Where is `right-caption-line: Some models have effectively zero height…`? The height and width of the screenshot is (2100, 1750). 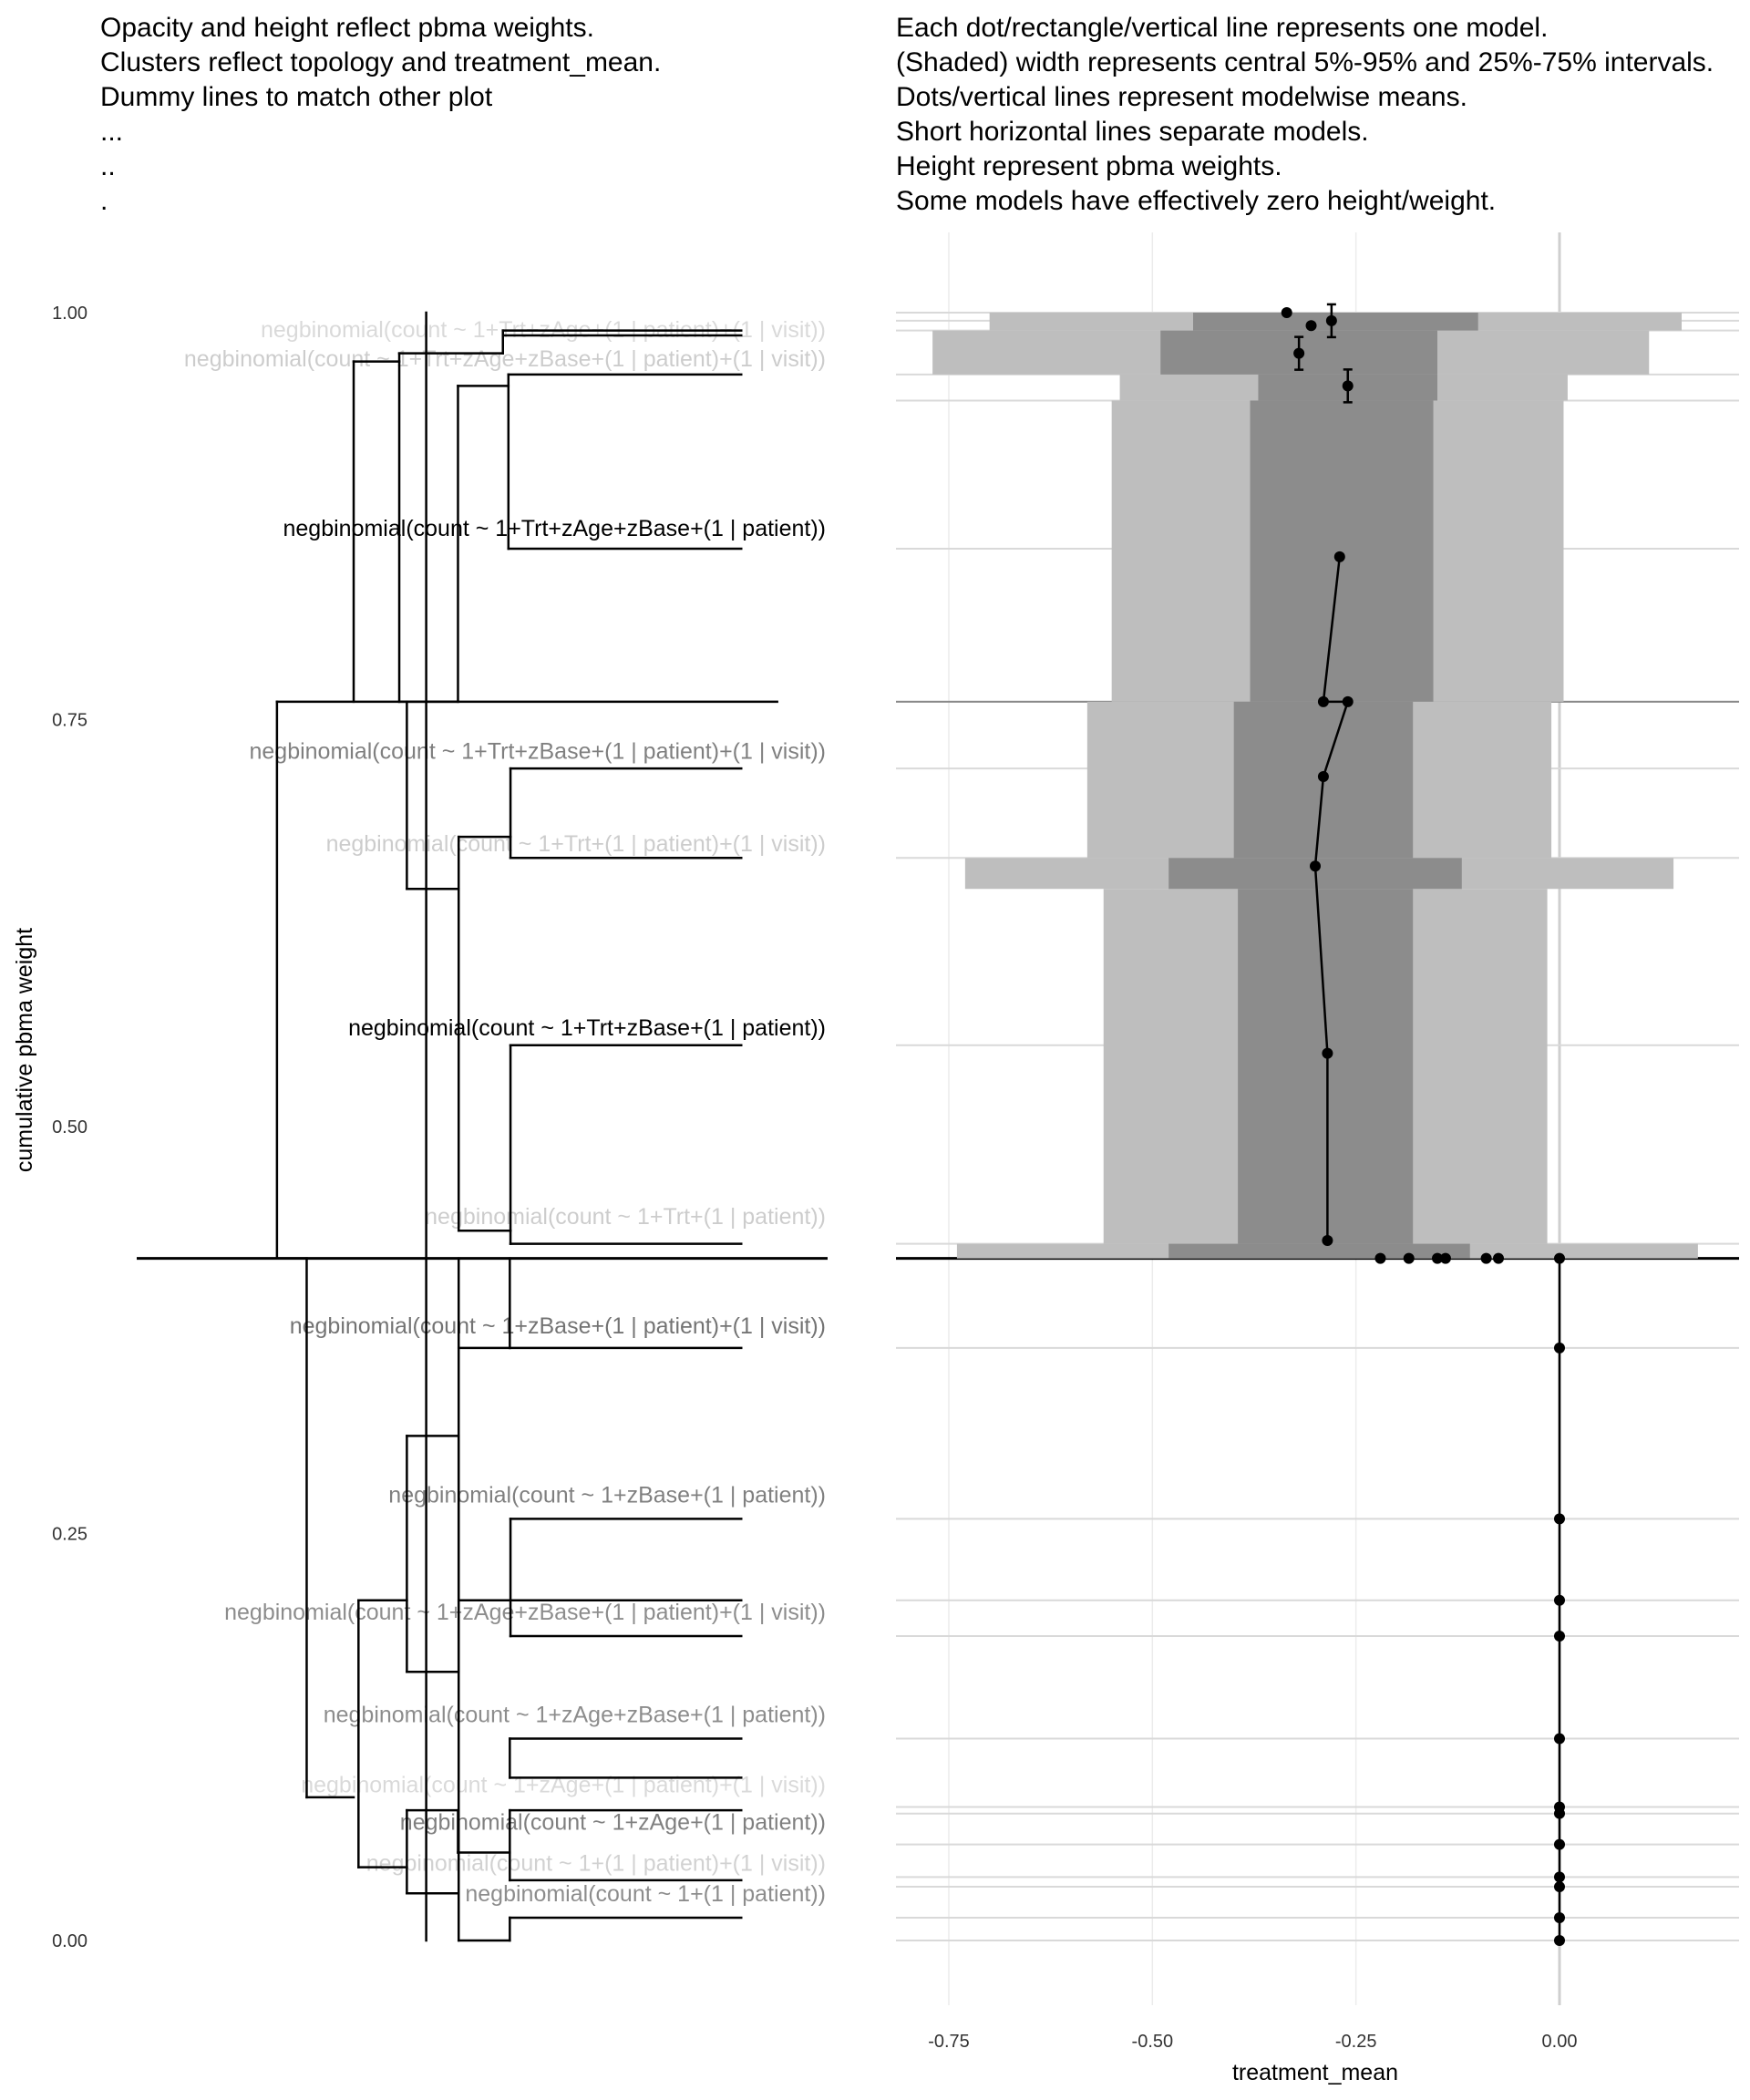
right-caption-line: Some models have effectively zero height… is located at coordinates (1196, 201).